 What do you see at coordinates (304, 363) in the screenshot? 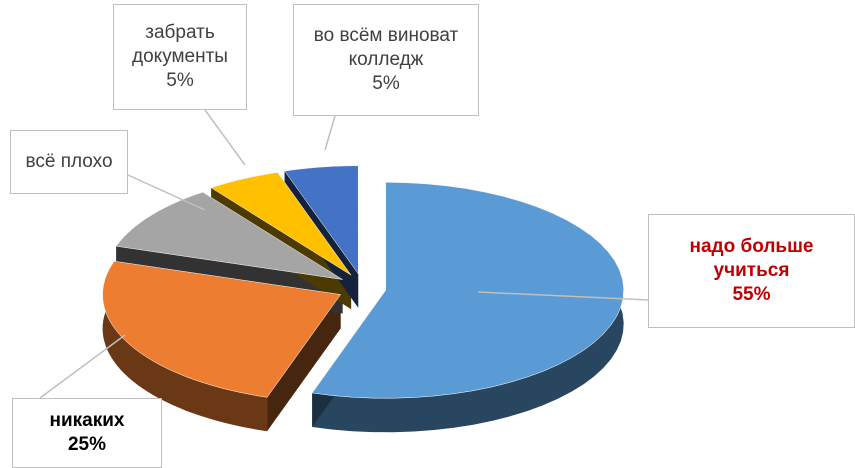
I see `slice-edge` at bounding box center [304, 363].